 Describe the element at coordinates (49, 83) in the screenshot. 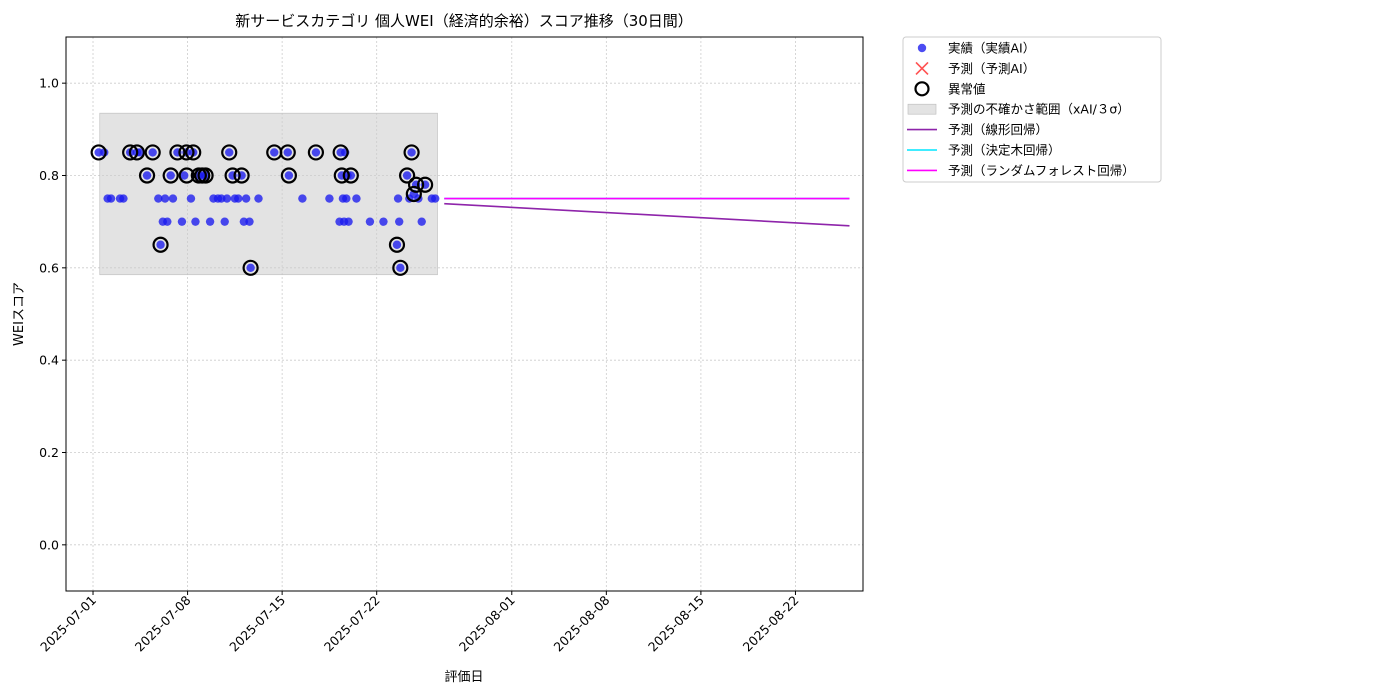

I see `y-tick-label: 1.0` at that location.